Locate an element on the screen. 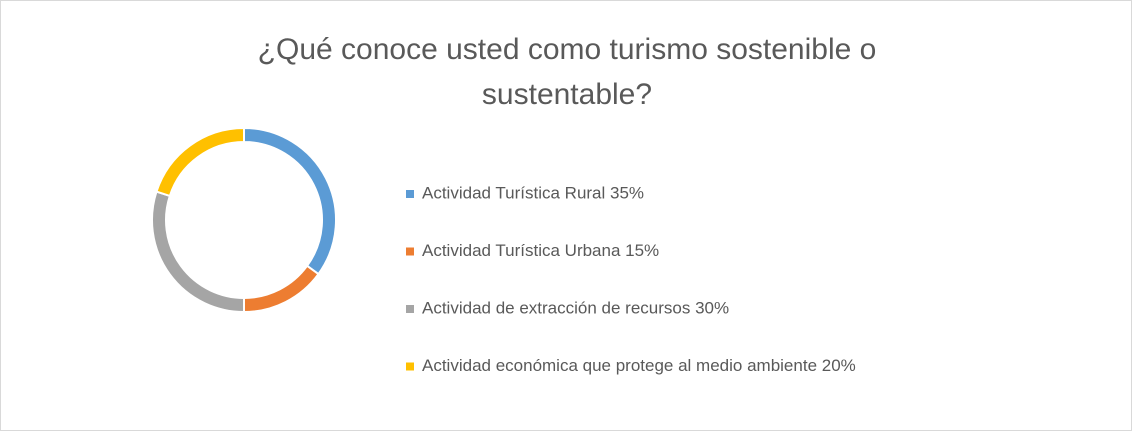 The width and height of the screenshot is (1132, 431). legend-label: Actividad de extracción de recursos 30% is located at coordinates (575, 307).